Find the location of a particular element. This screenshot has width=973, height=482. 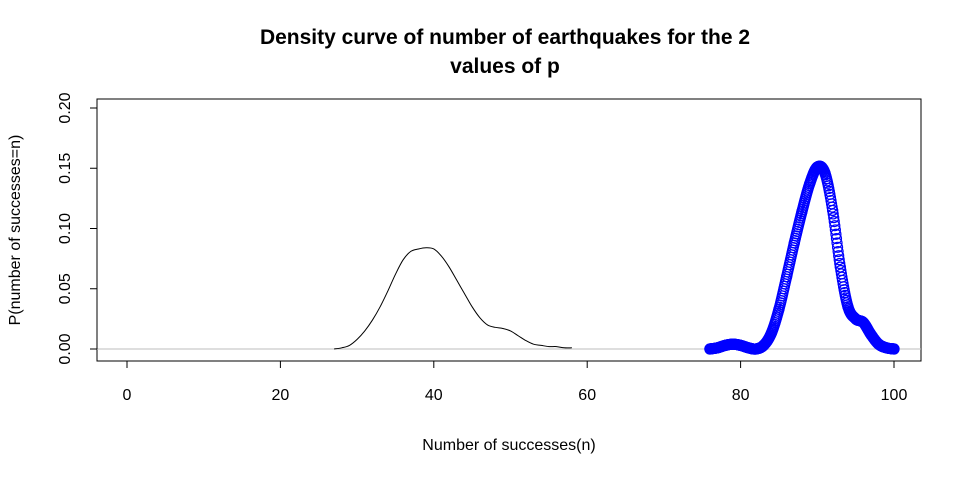

y-axis: 0.00 0.05 0.10 0.15 0.20 is located at coordinates (77, 228).